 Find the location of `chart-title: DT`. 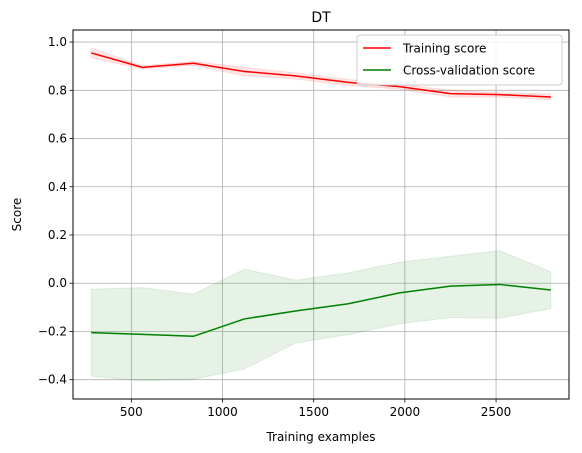

chart-title: DT is located at coordinates (321, 18).